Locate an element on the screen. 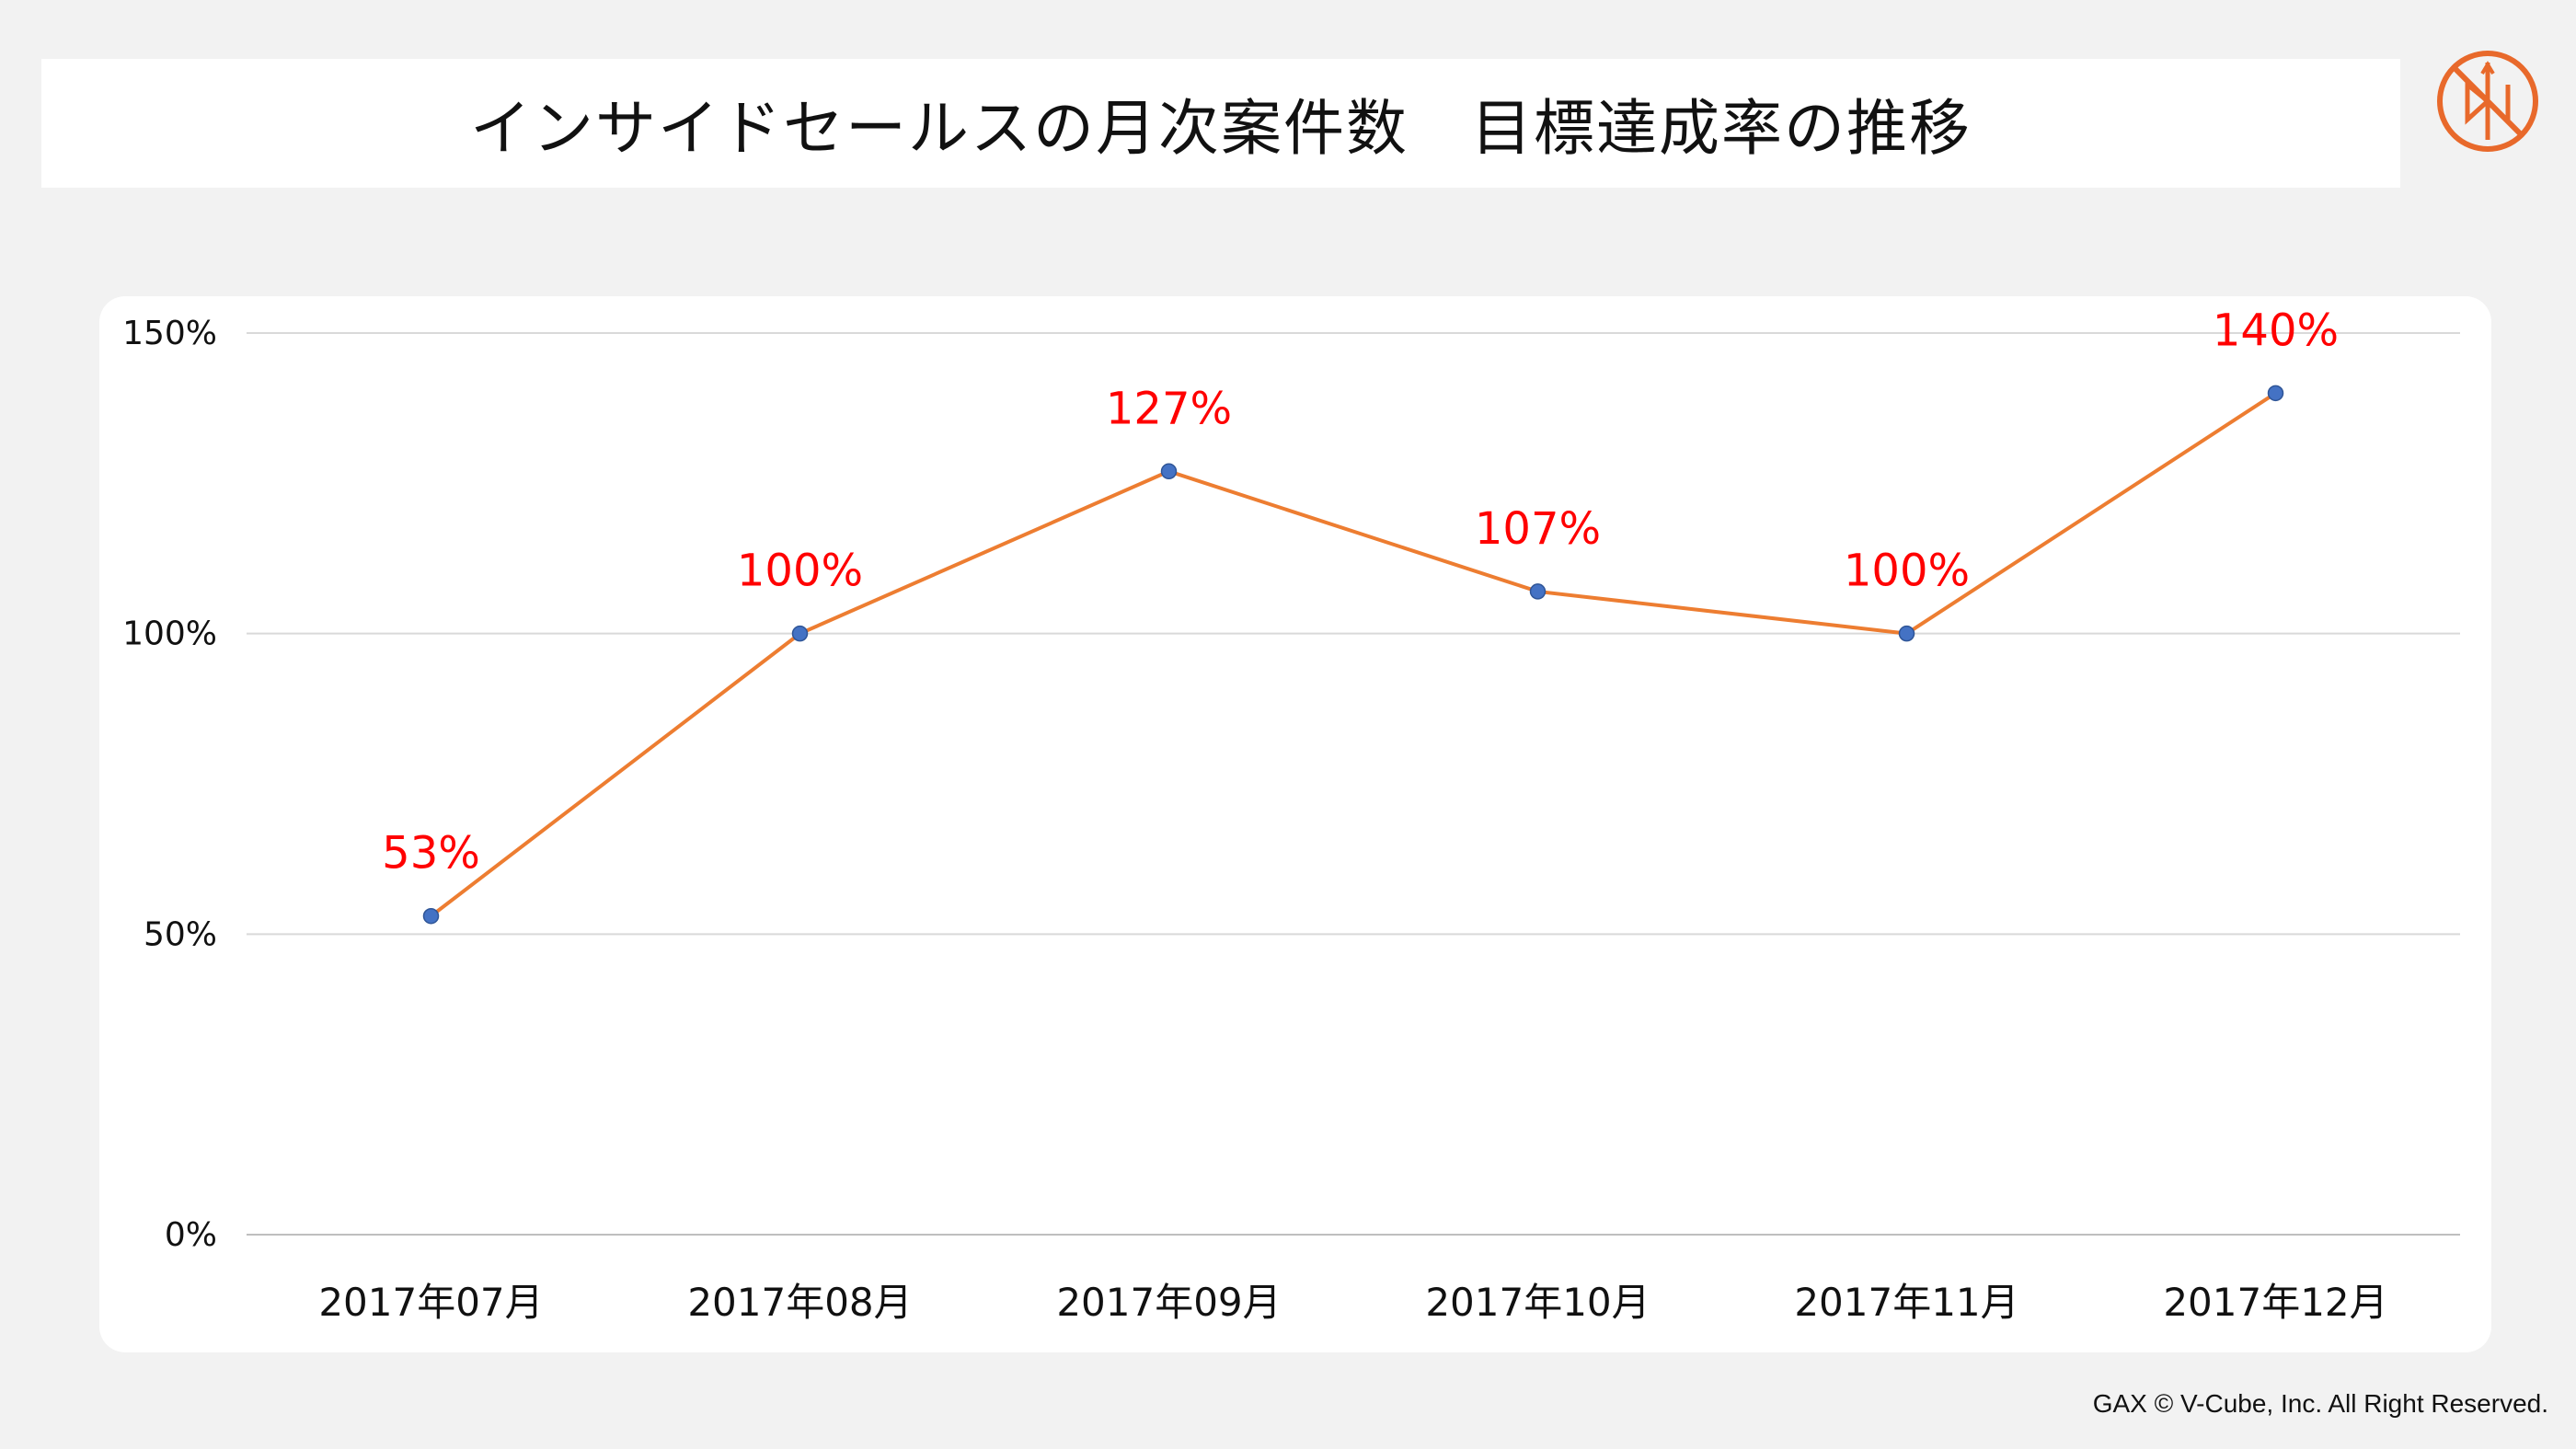 The image size is (2576, 1449). y-tick-label: 0% is located at coordinates (191, 1235).